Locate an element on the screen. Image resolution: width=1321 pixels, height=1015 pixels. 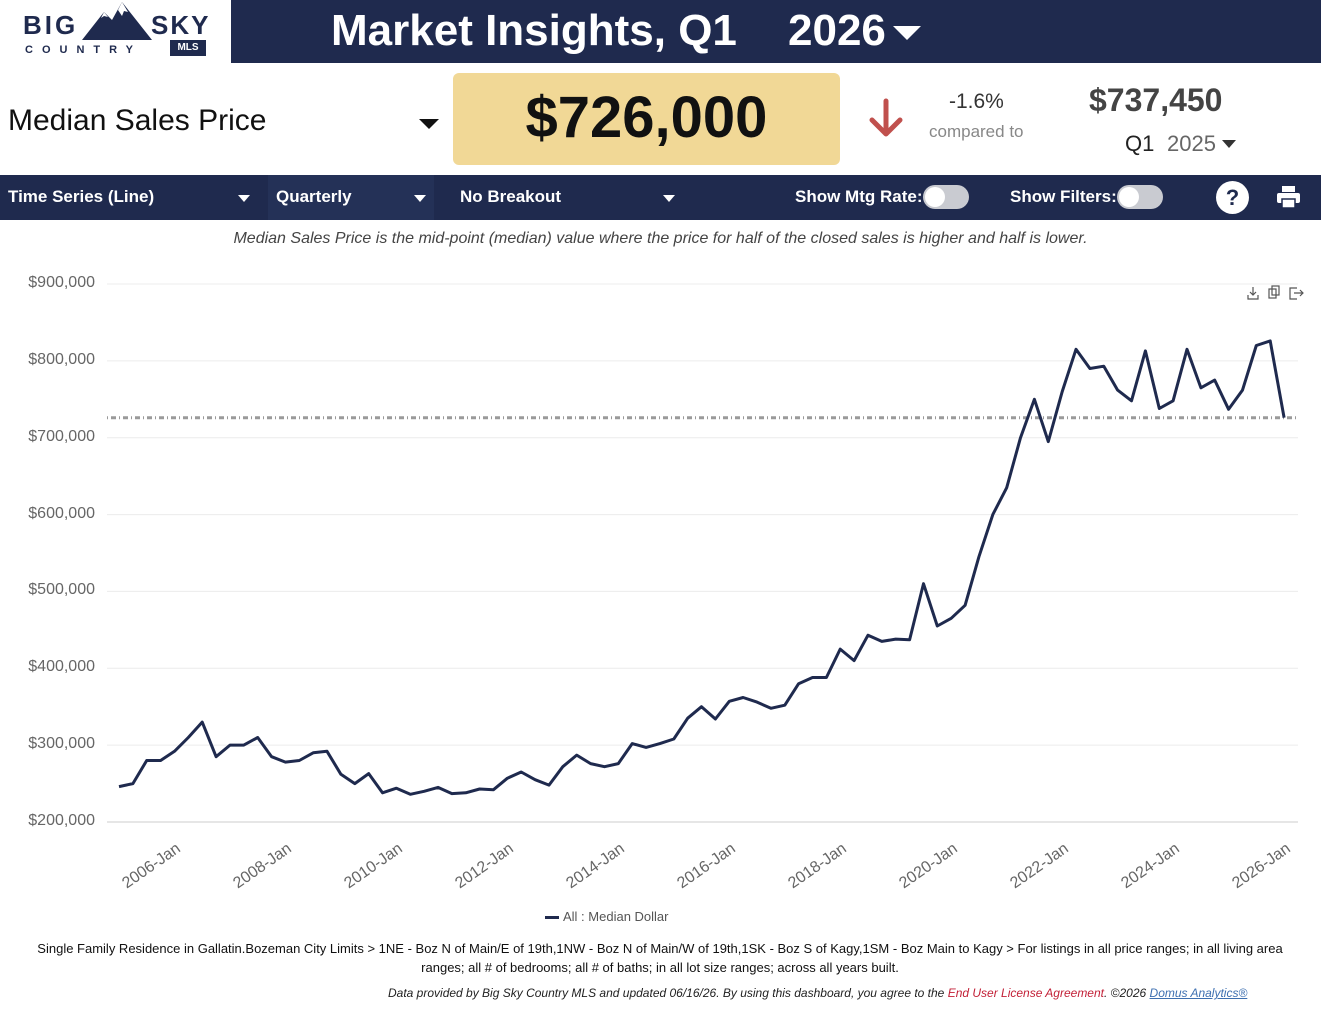
metric-selector: Median Sales Price is located at coordinates (137, 120).